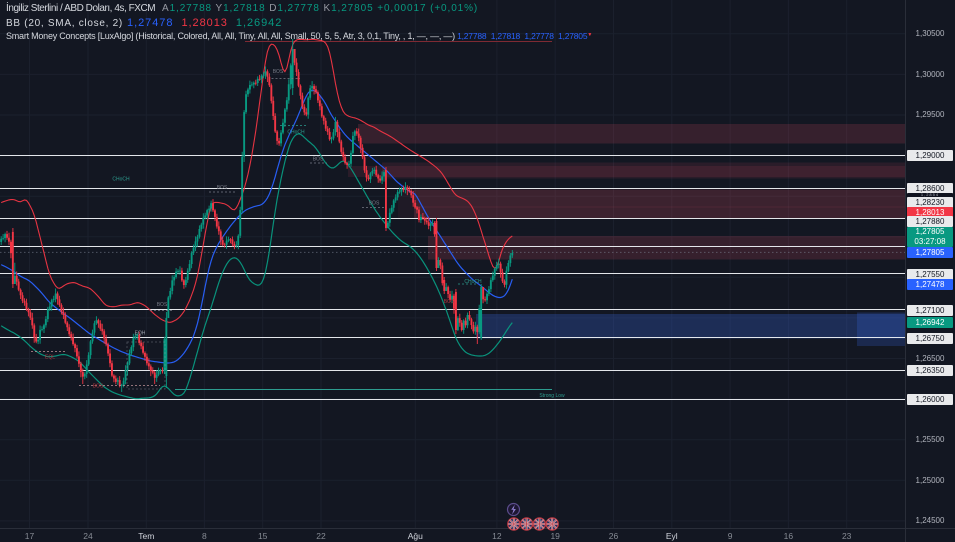 This screenshot has height=542, width=955. I want to click on svg-text: Strong Low, so click(552, 396).